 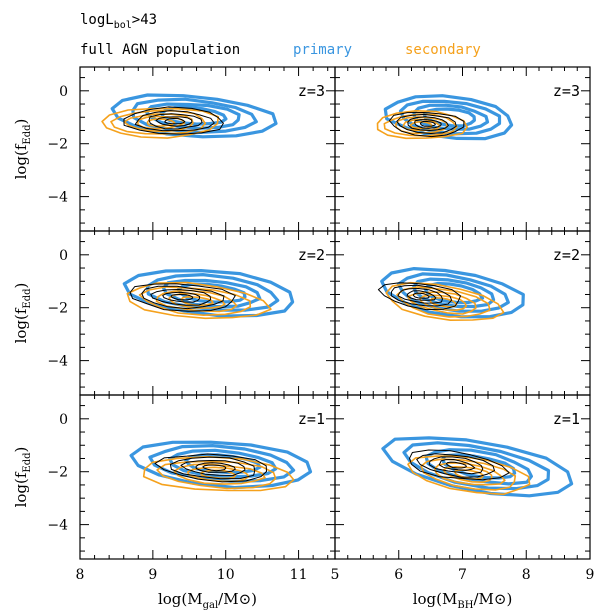 I want to click on luminosity-cut-tail: >43, so click(x=144, y=20).